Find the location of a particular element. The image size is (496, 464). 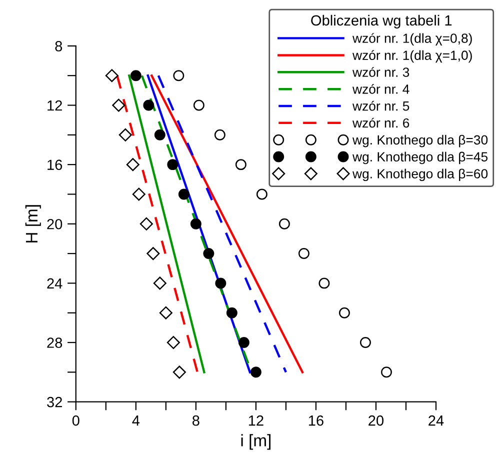

x-tick-label: 16 is located at coordinates (316, 420).